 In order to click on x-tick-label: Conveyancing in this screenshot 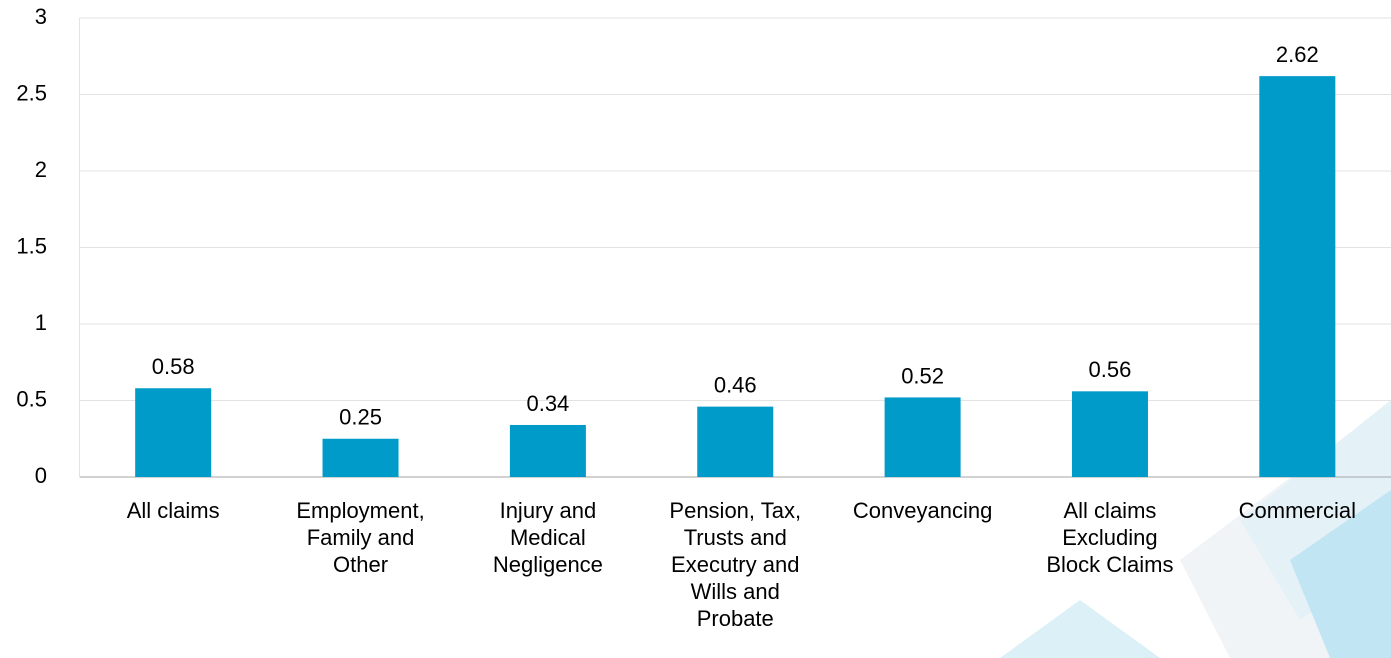, I will do `click(922, 510)`.